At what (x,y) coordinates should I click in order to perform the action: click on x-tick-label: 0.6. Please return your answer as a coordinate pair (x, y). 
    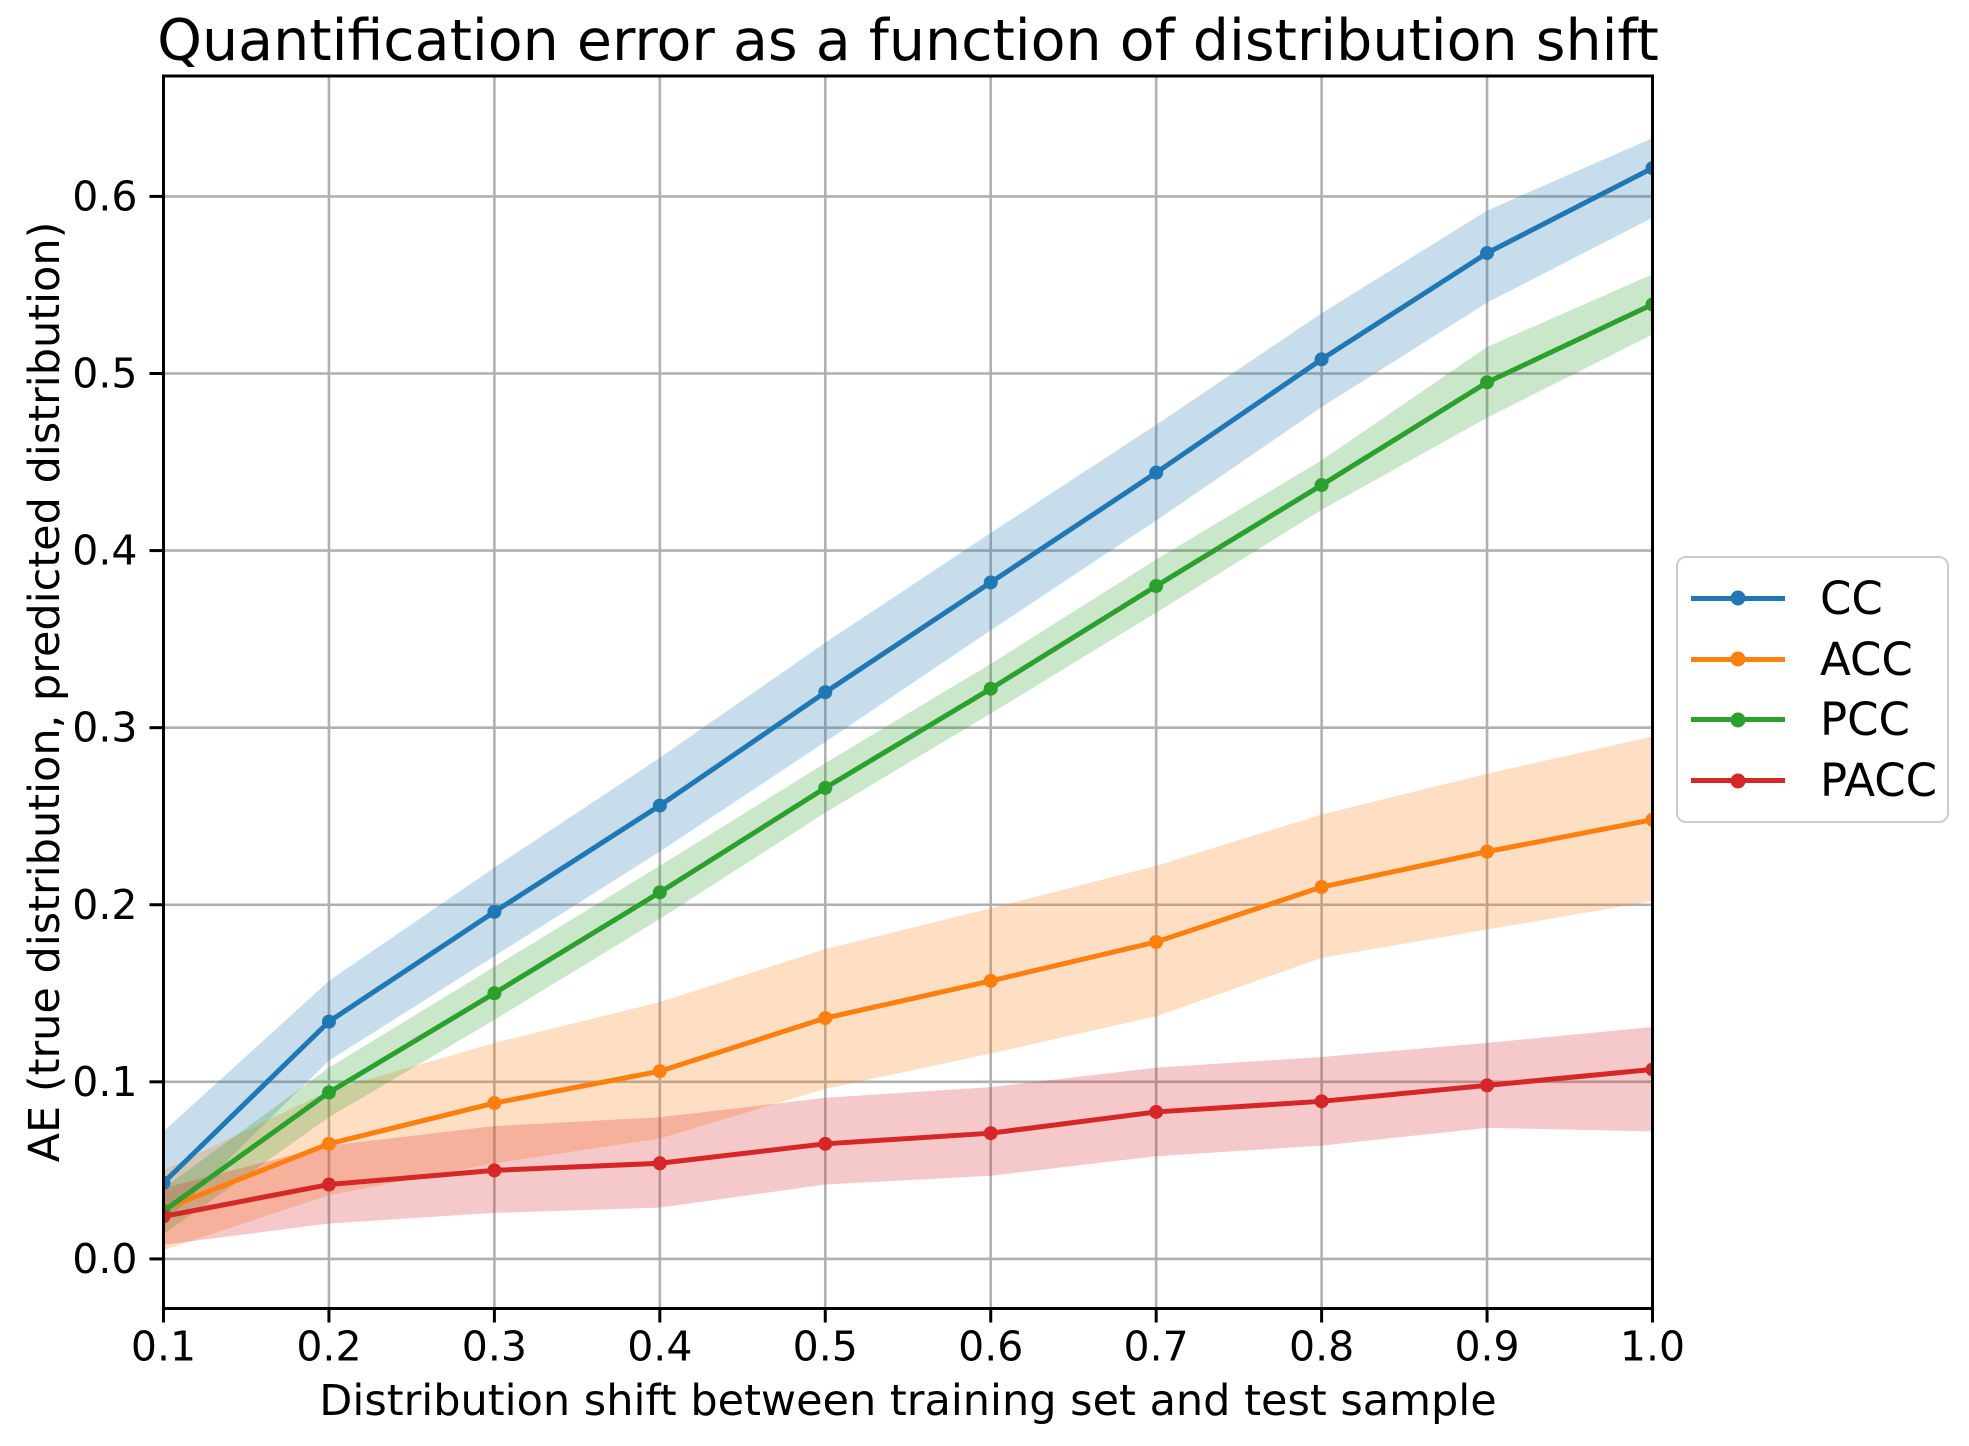
    Looking at the image, I should click on (990, 1347).